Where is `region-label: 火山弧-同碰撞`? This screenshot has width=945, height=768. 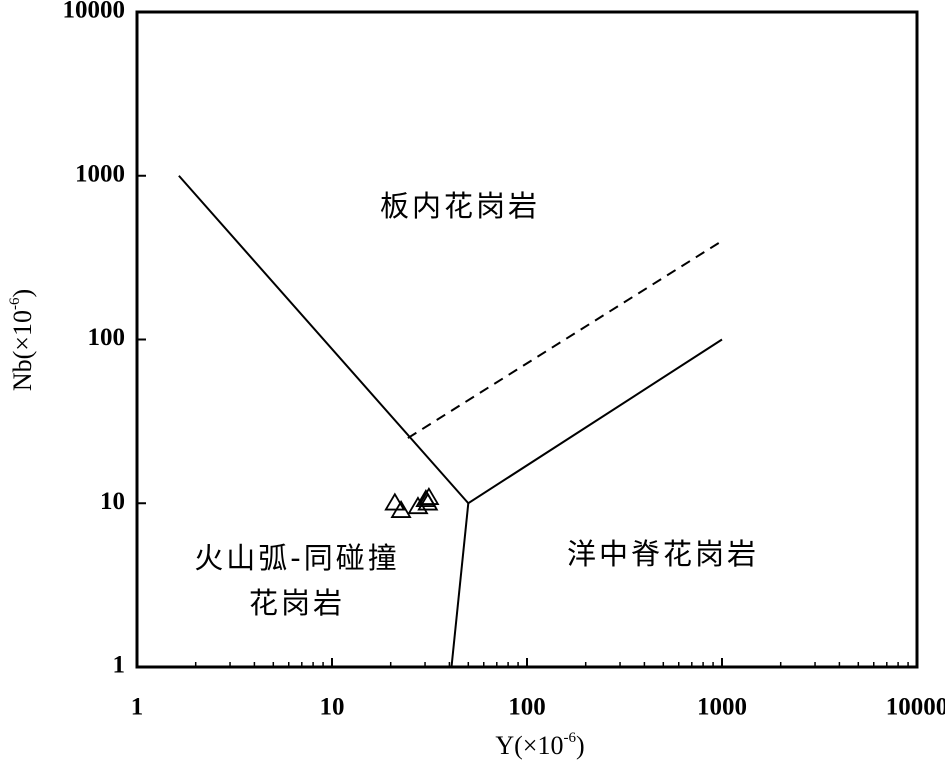 region-label: 火山弧-同碰撞 is located at coordinates (296, 558).